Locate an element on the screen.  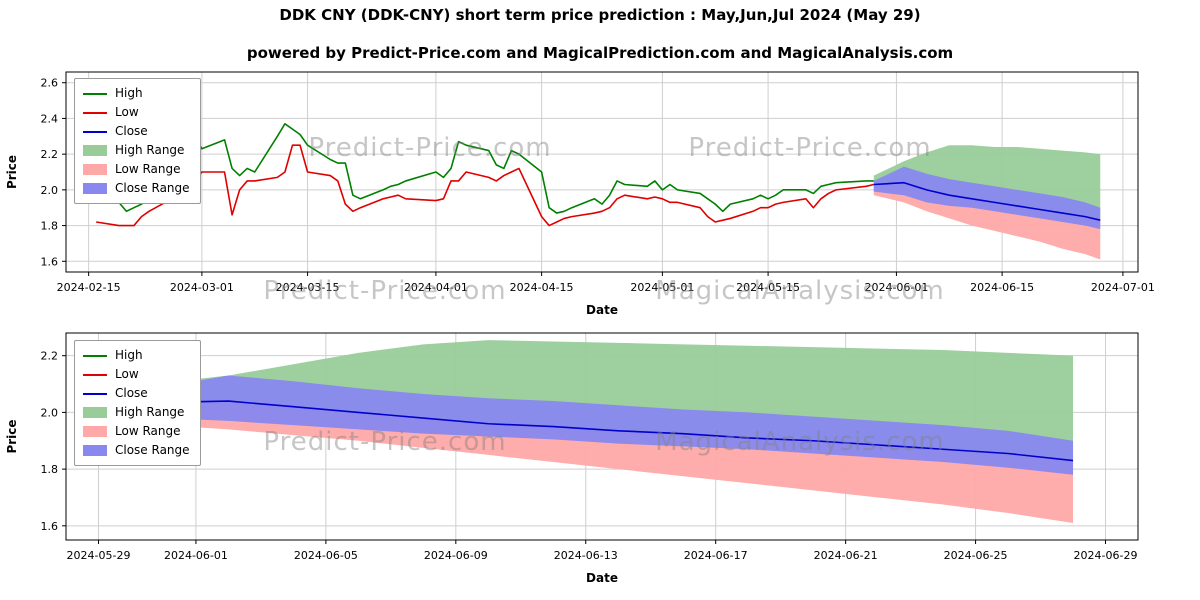
tick-label-x: 2024-04-01 is located at coordinates (436, 287).